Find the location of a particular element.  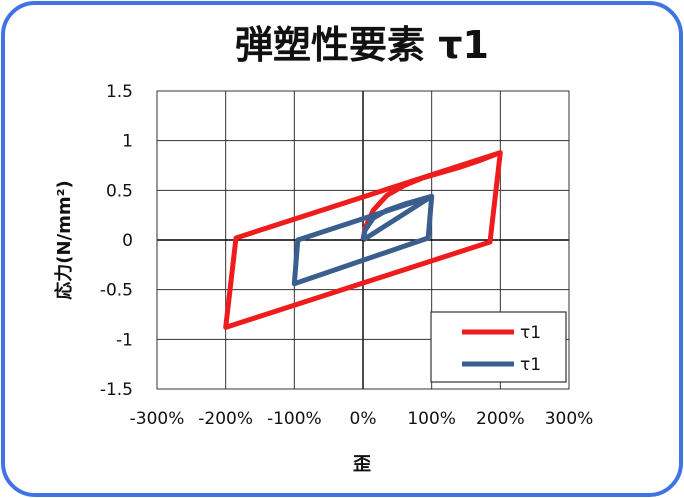

y-axis-label: 応力(N/mm²) is located at coordinates (64, 240).